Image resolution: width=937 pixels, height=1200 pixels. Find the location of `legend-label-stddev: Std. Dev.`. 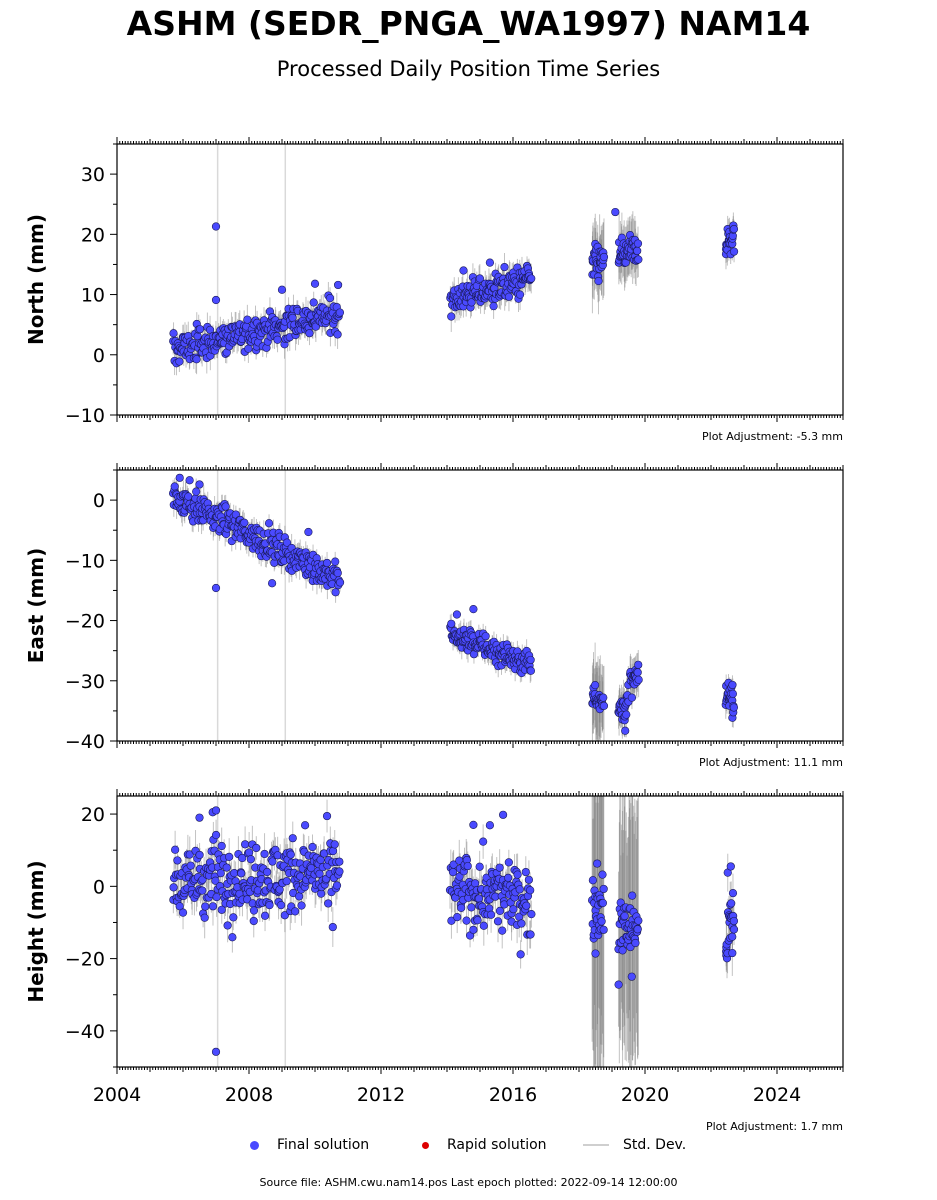

legend-label-stddev: Std. Dev. is located at coordinates (655, 1145).